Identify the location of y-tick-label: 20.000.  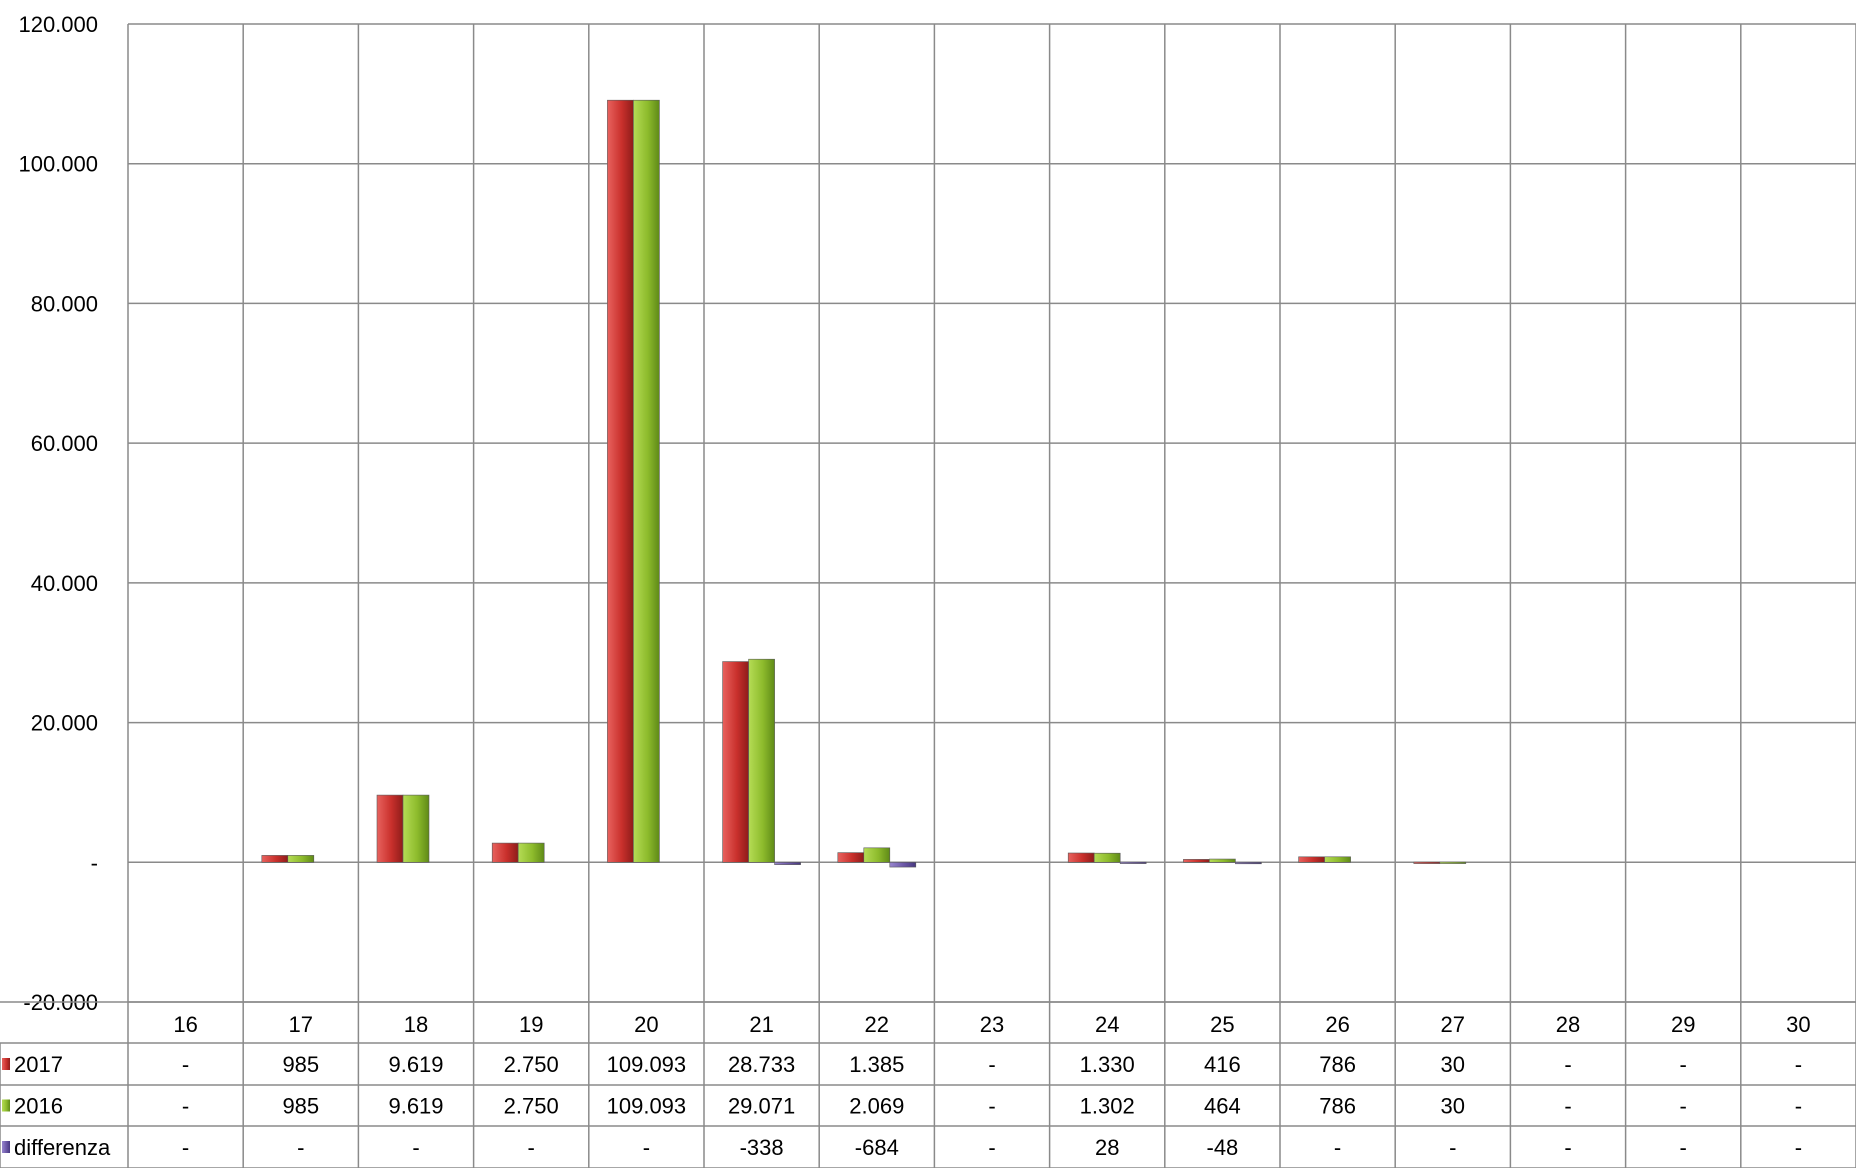
(64, 723).